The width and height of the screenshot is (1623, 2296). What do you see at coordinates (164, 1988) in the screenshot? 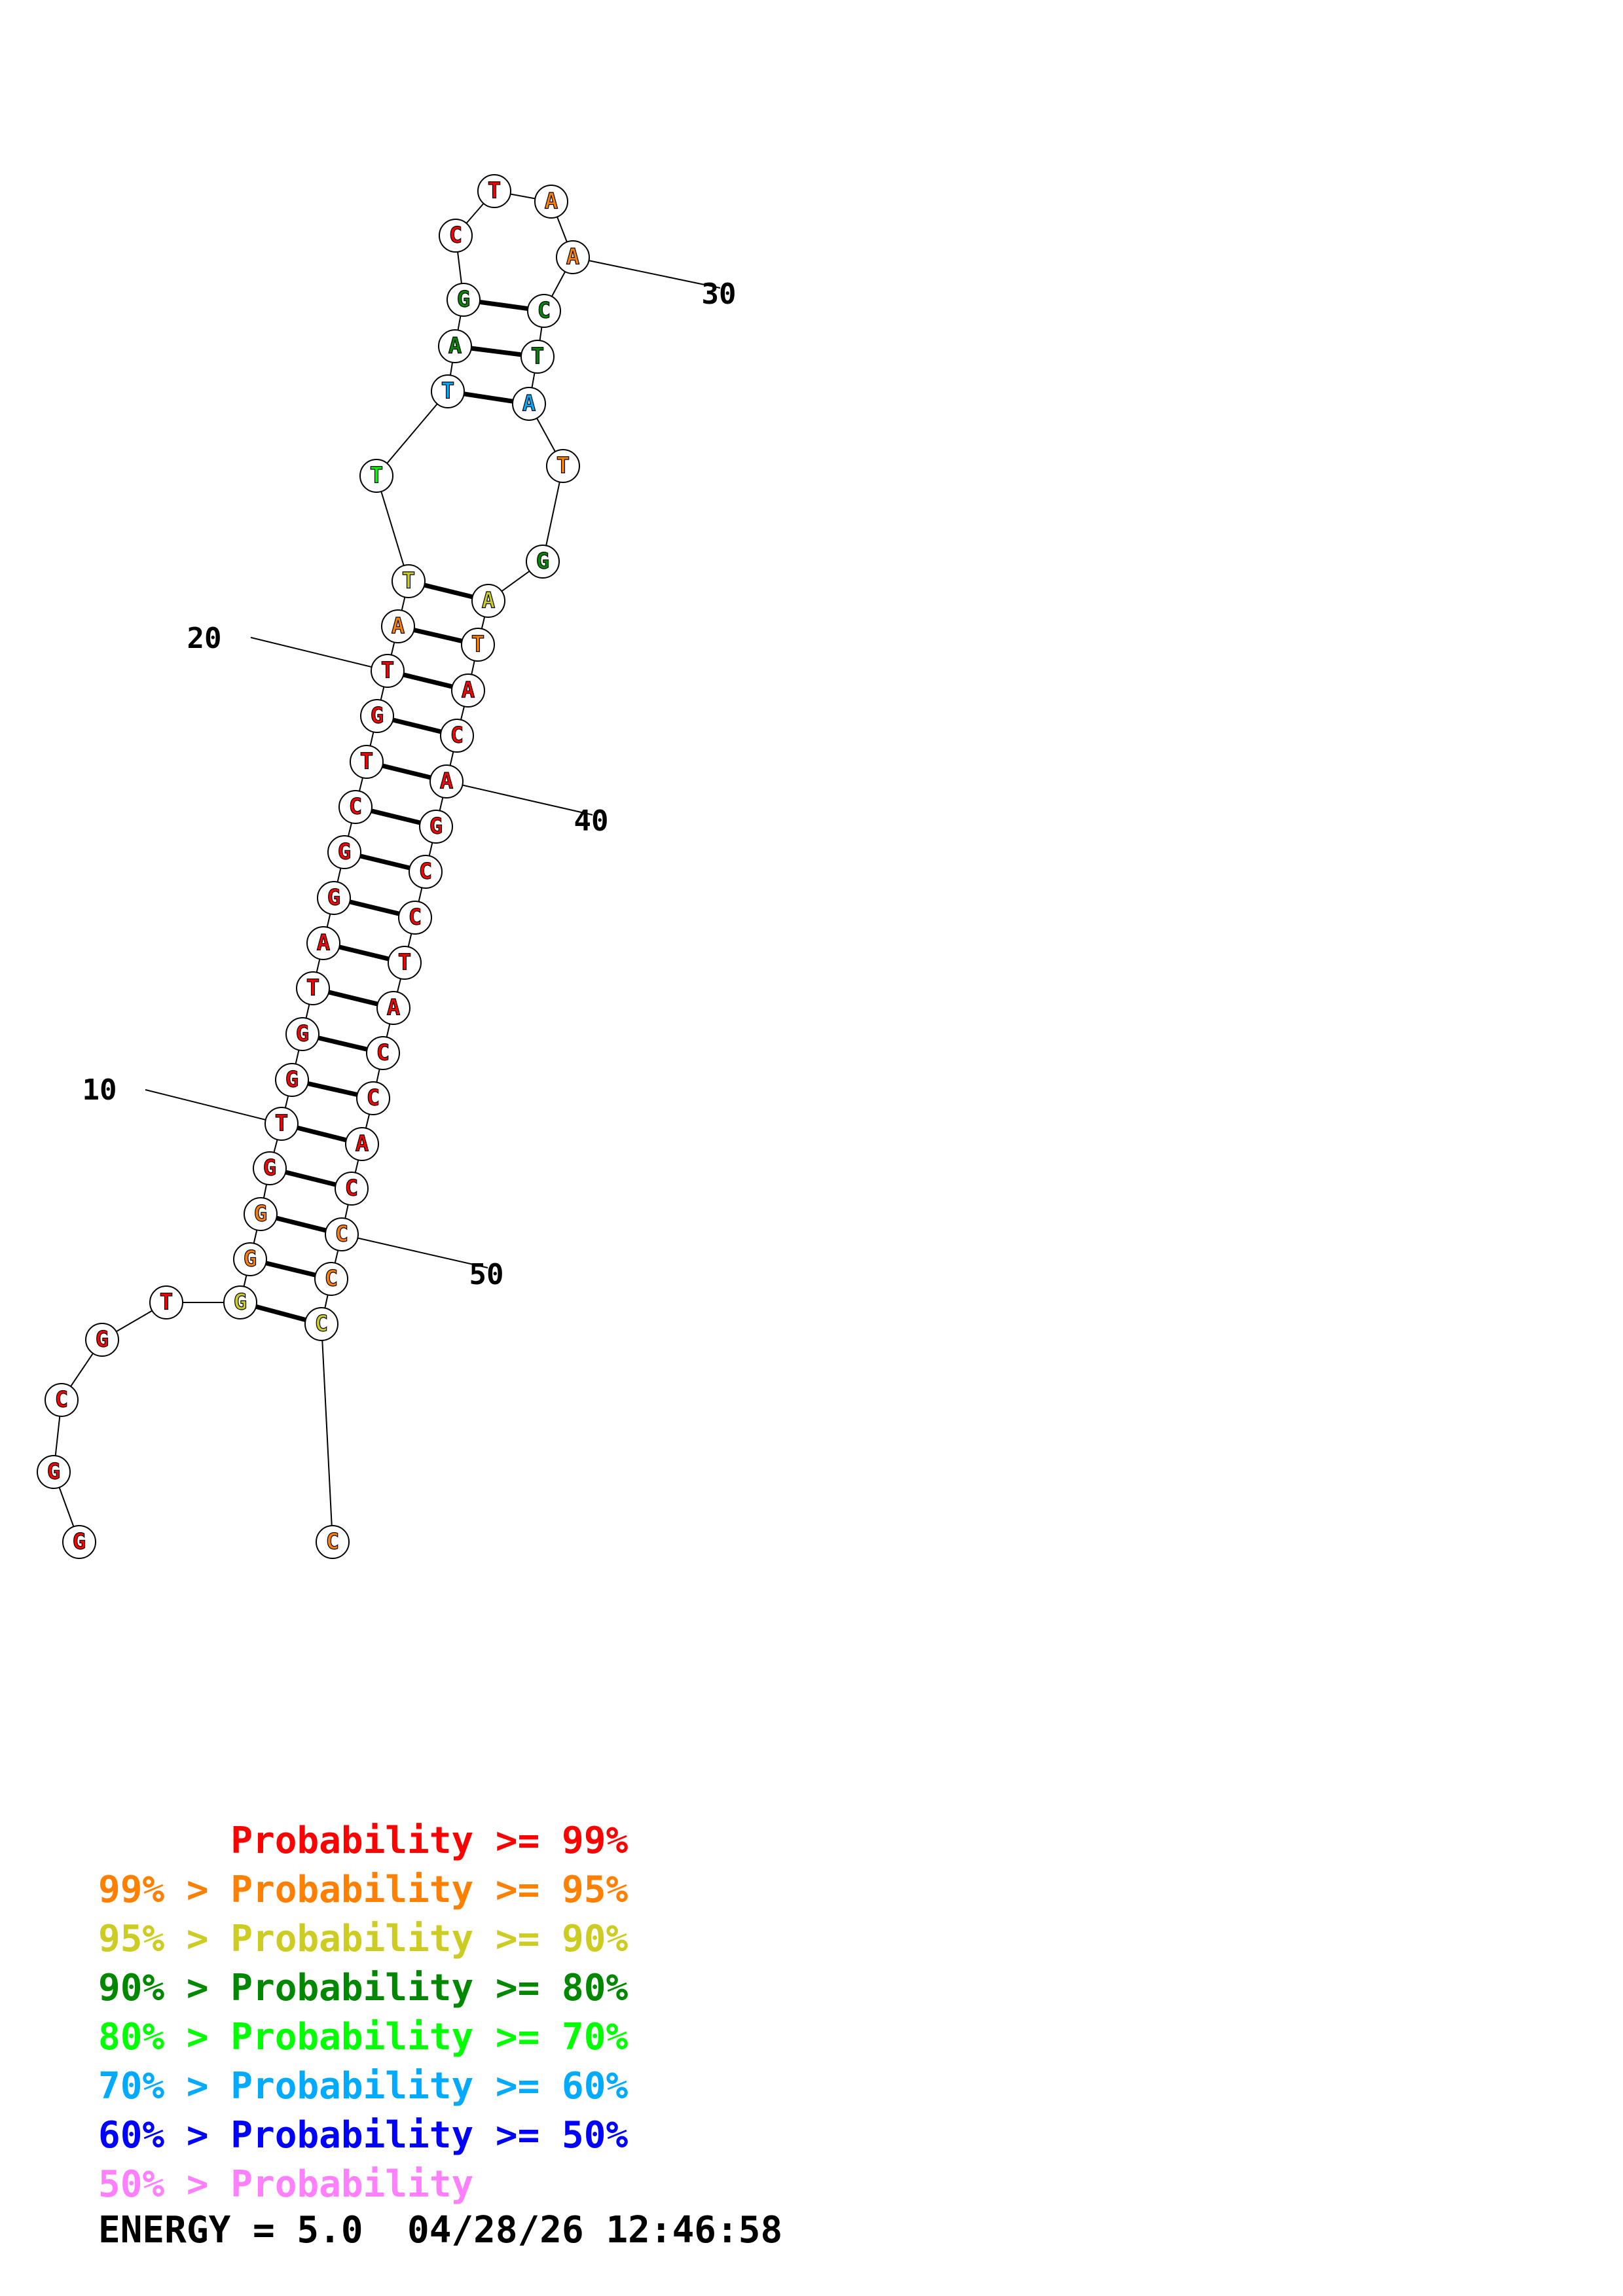
I see `legend-prefix: 90% >` at bounding box center [164, 1988].